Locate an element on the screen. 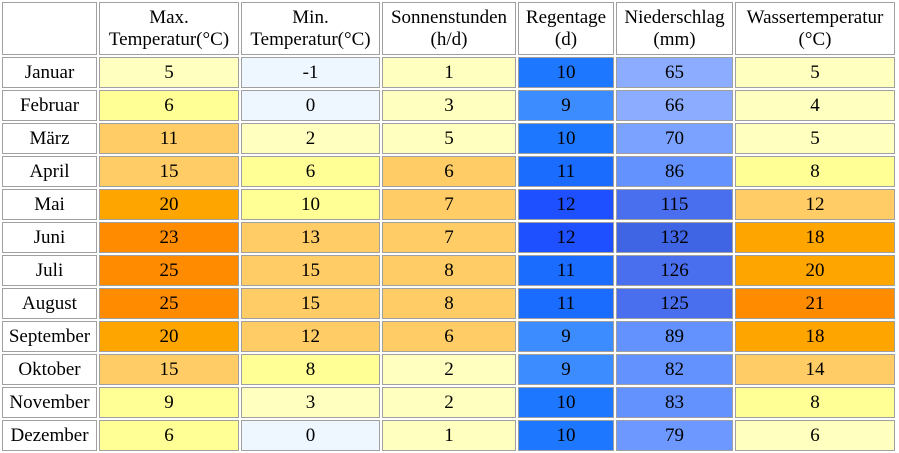 The image size is (899, 453). table-row: September 20 12 6 9 89 18 is located at coordinates (448, 336).